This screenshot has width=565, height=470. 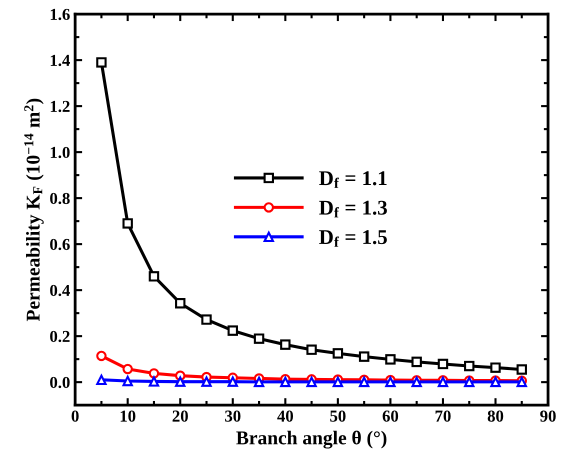 I want to click on x-tick-label: 30, so click(x=232, y=416).